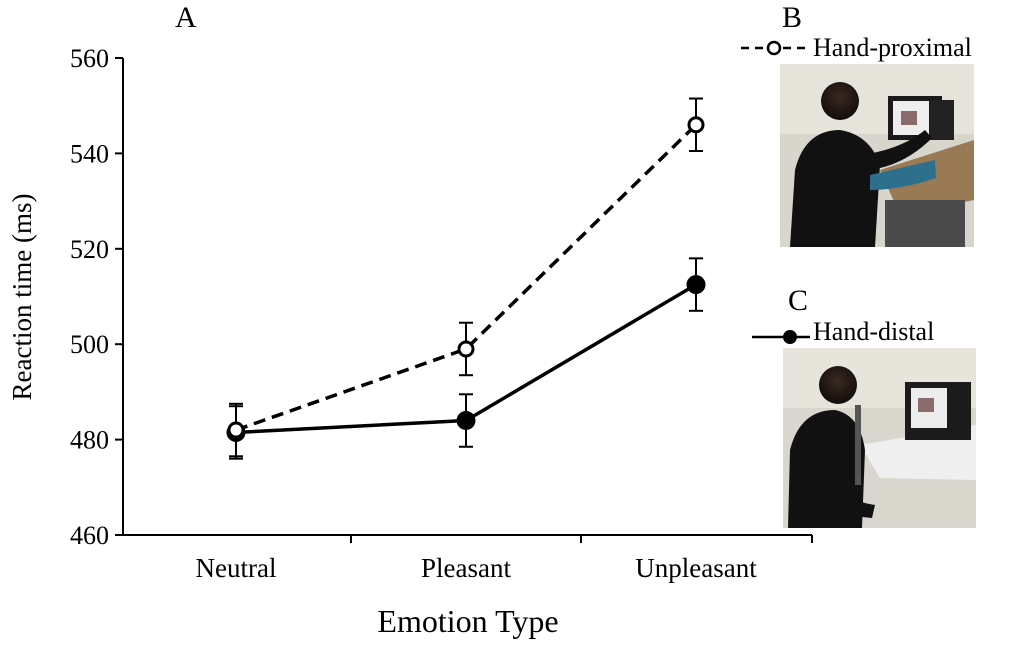 This screenshot has height=651, width=1033. Describe the element at coordinates (790, 337) in the screenshot. I see `legend-filled-circle-marker` at that location.